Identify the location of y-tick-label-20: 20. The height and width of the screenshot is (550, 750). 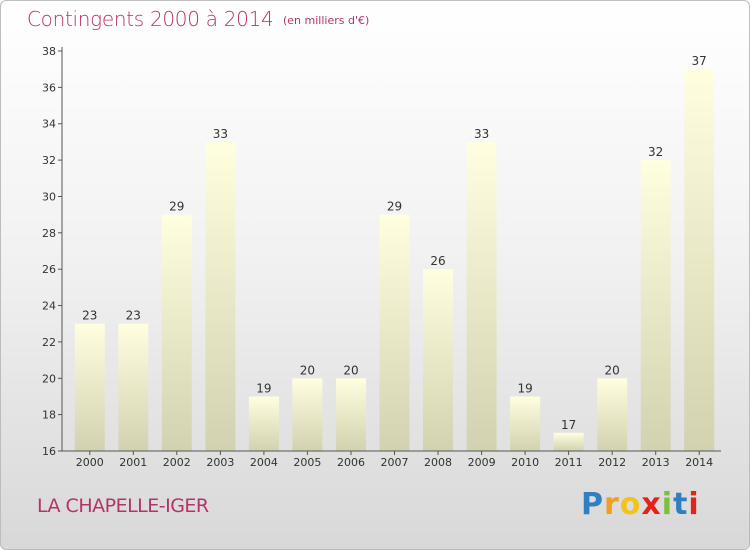
(49, 378).